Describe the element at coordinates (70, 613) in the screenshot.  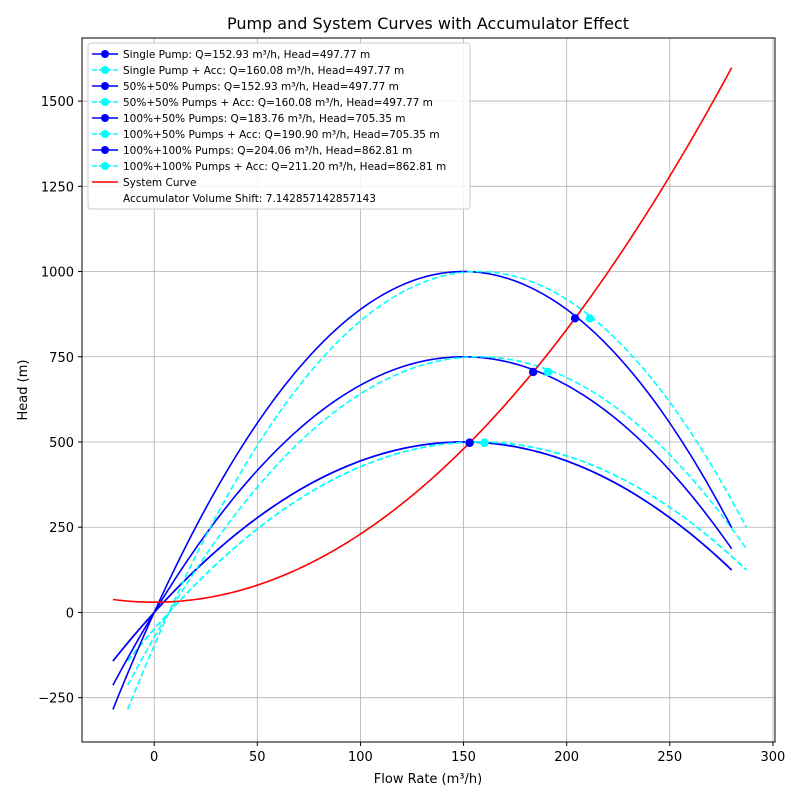
I see `y-tick-label: 0` at that location.